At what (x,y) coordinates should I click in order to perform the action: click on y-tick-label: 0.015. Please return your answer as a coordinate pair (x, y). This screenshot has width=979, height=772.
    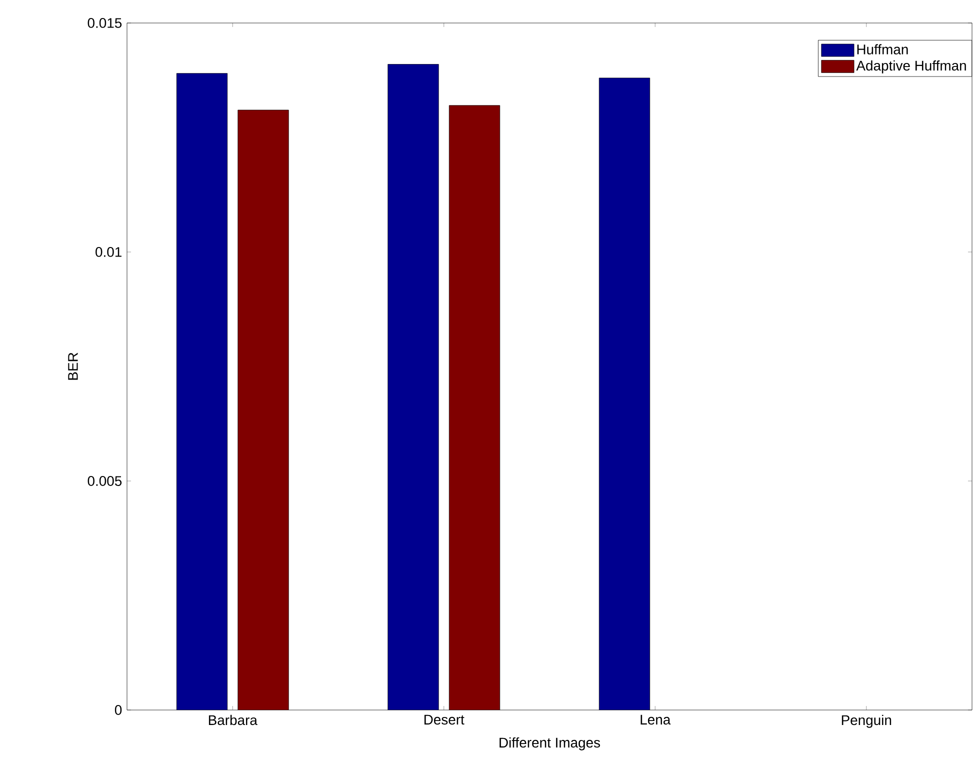
    Looking at the image, I should click on (105, 23).